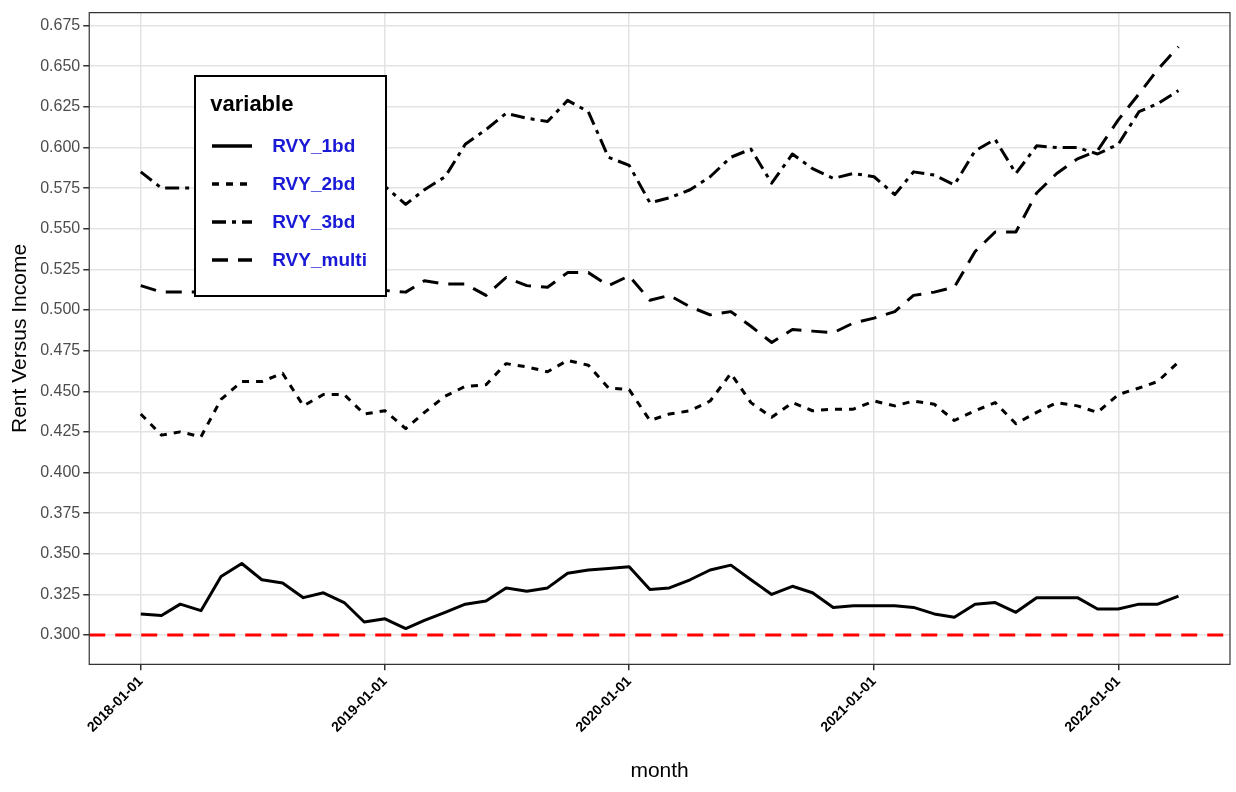 The image size is (1236, 792). I want to click on y-tick-label: 0.300, so click(60, 634).